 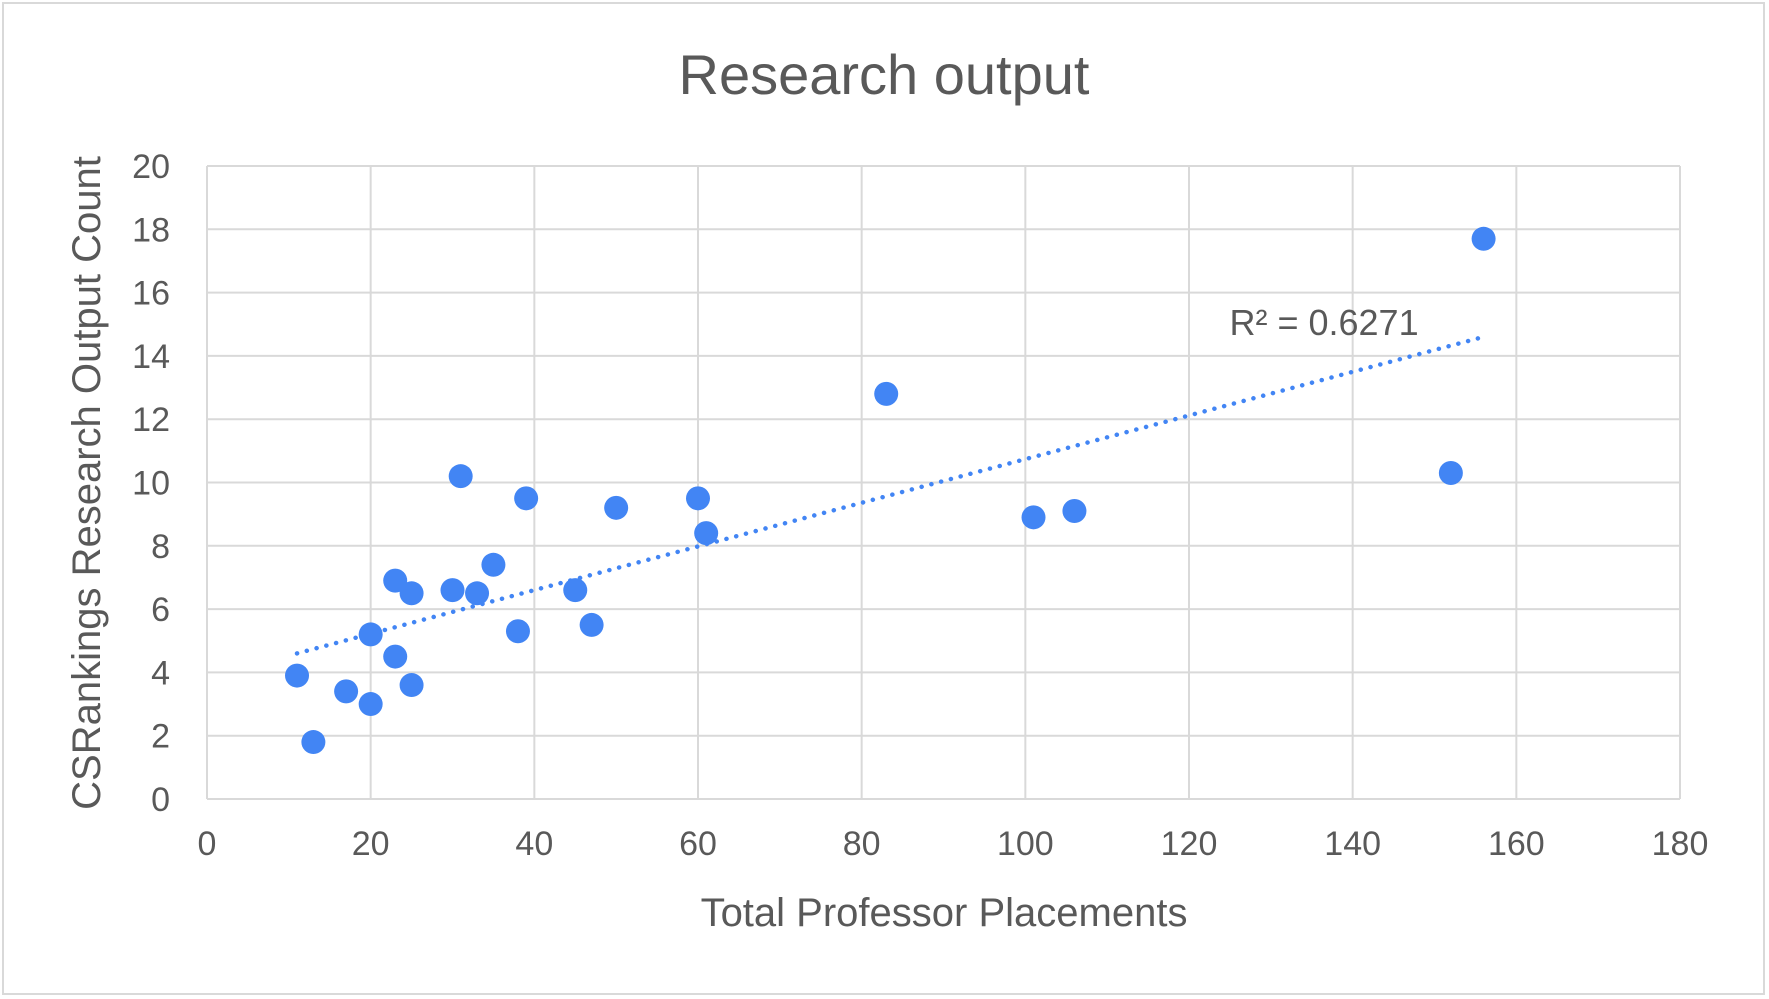 What do you see at coordinates (160, 737) in the screenshot?
I see `y-tick-label: 2` at bounding box center [160, 737].